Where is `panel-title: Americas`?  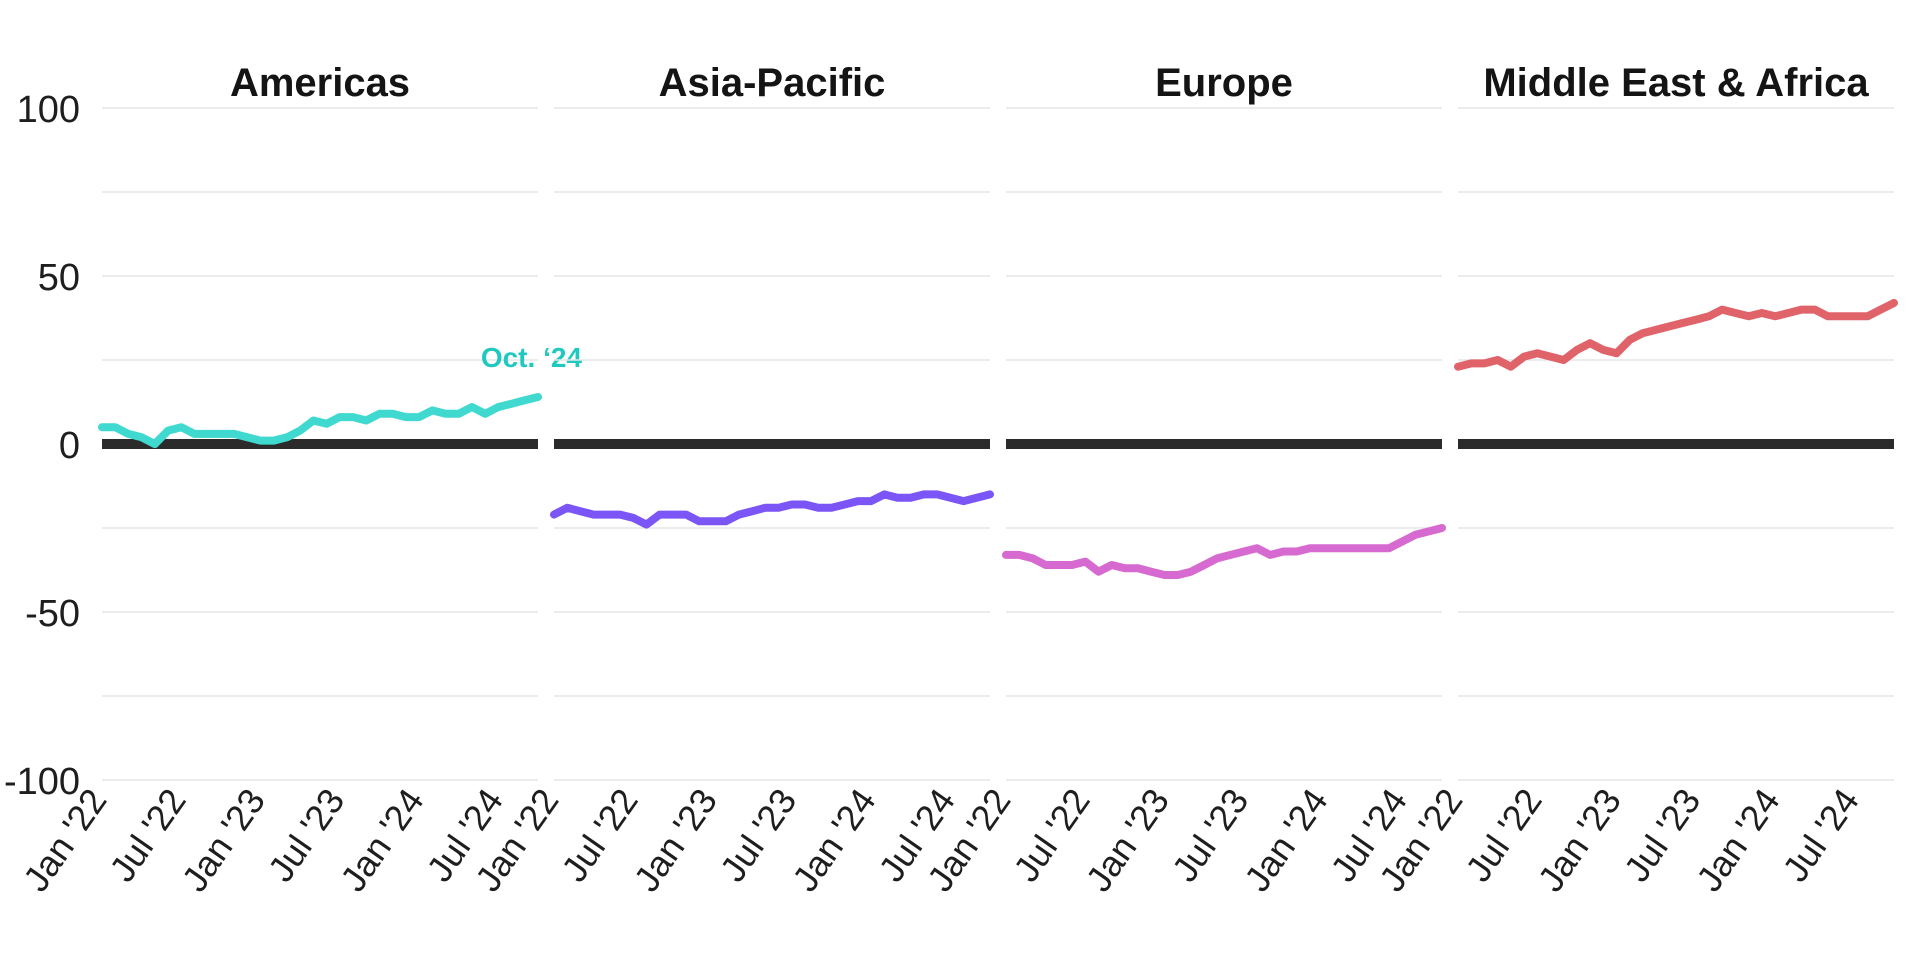
panel-title: Americas is located at coordinates (320, 83).